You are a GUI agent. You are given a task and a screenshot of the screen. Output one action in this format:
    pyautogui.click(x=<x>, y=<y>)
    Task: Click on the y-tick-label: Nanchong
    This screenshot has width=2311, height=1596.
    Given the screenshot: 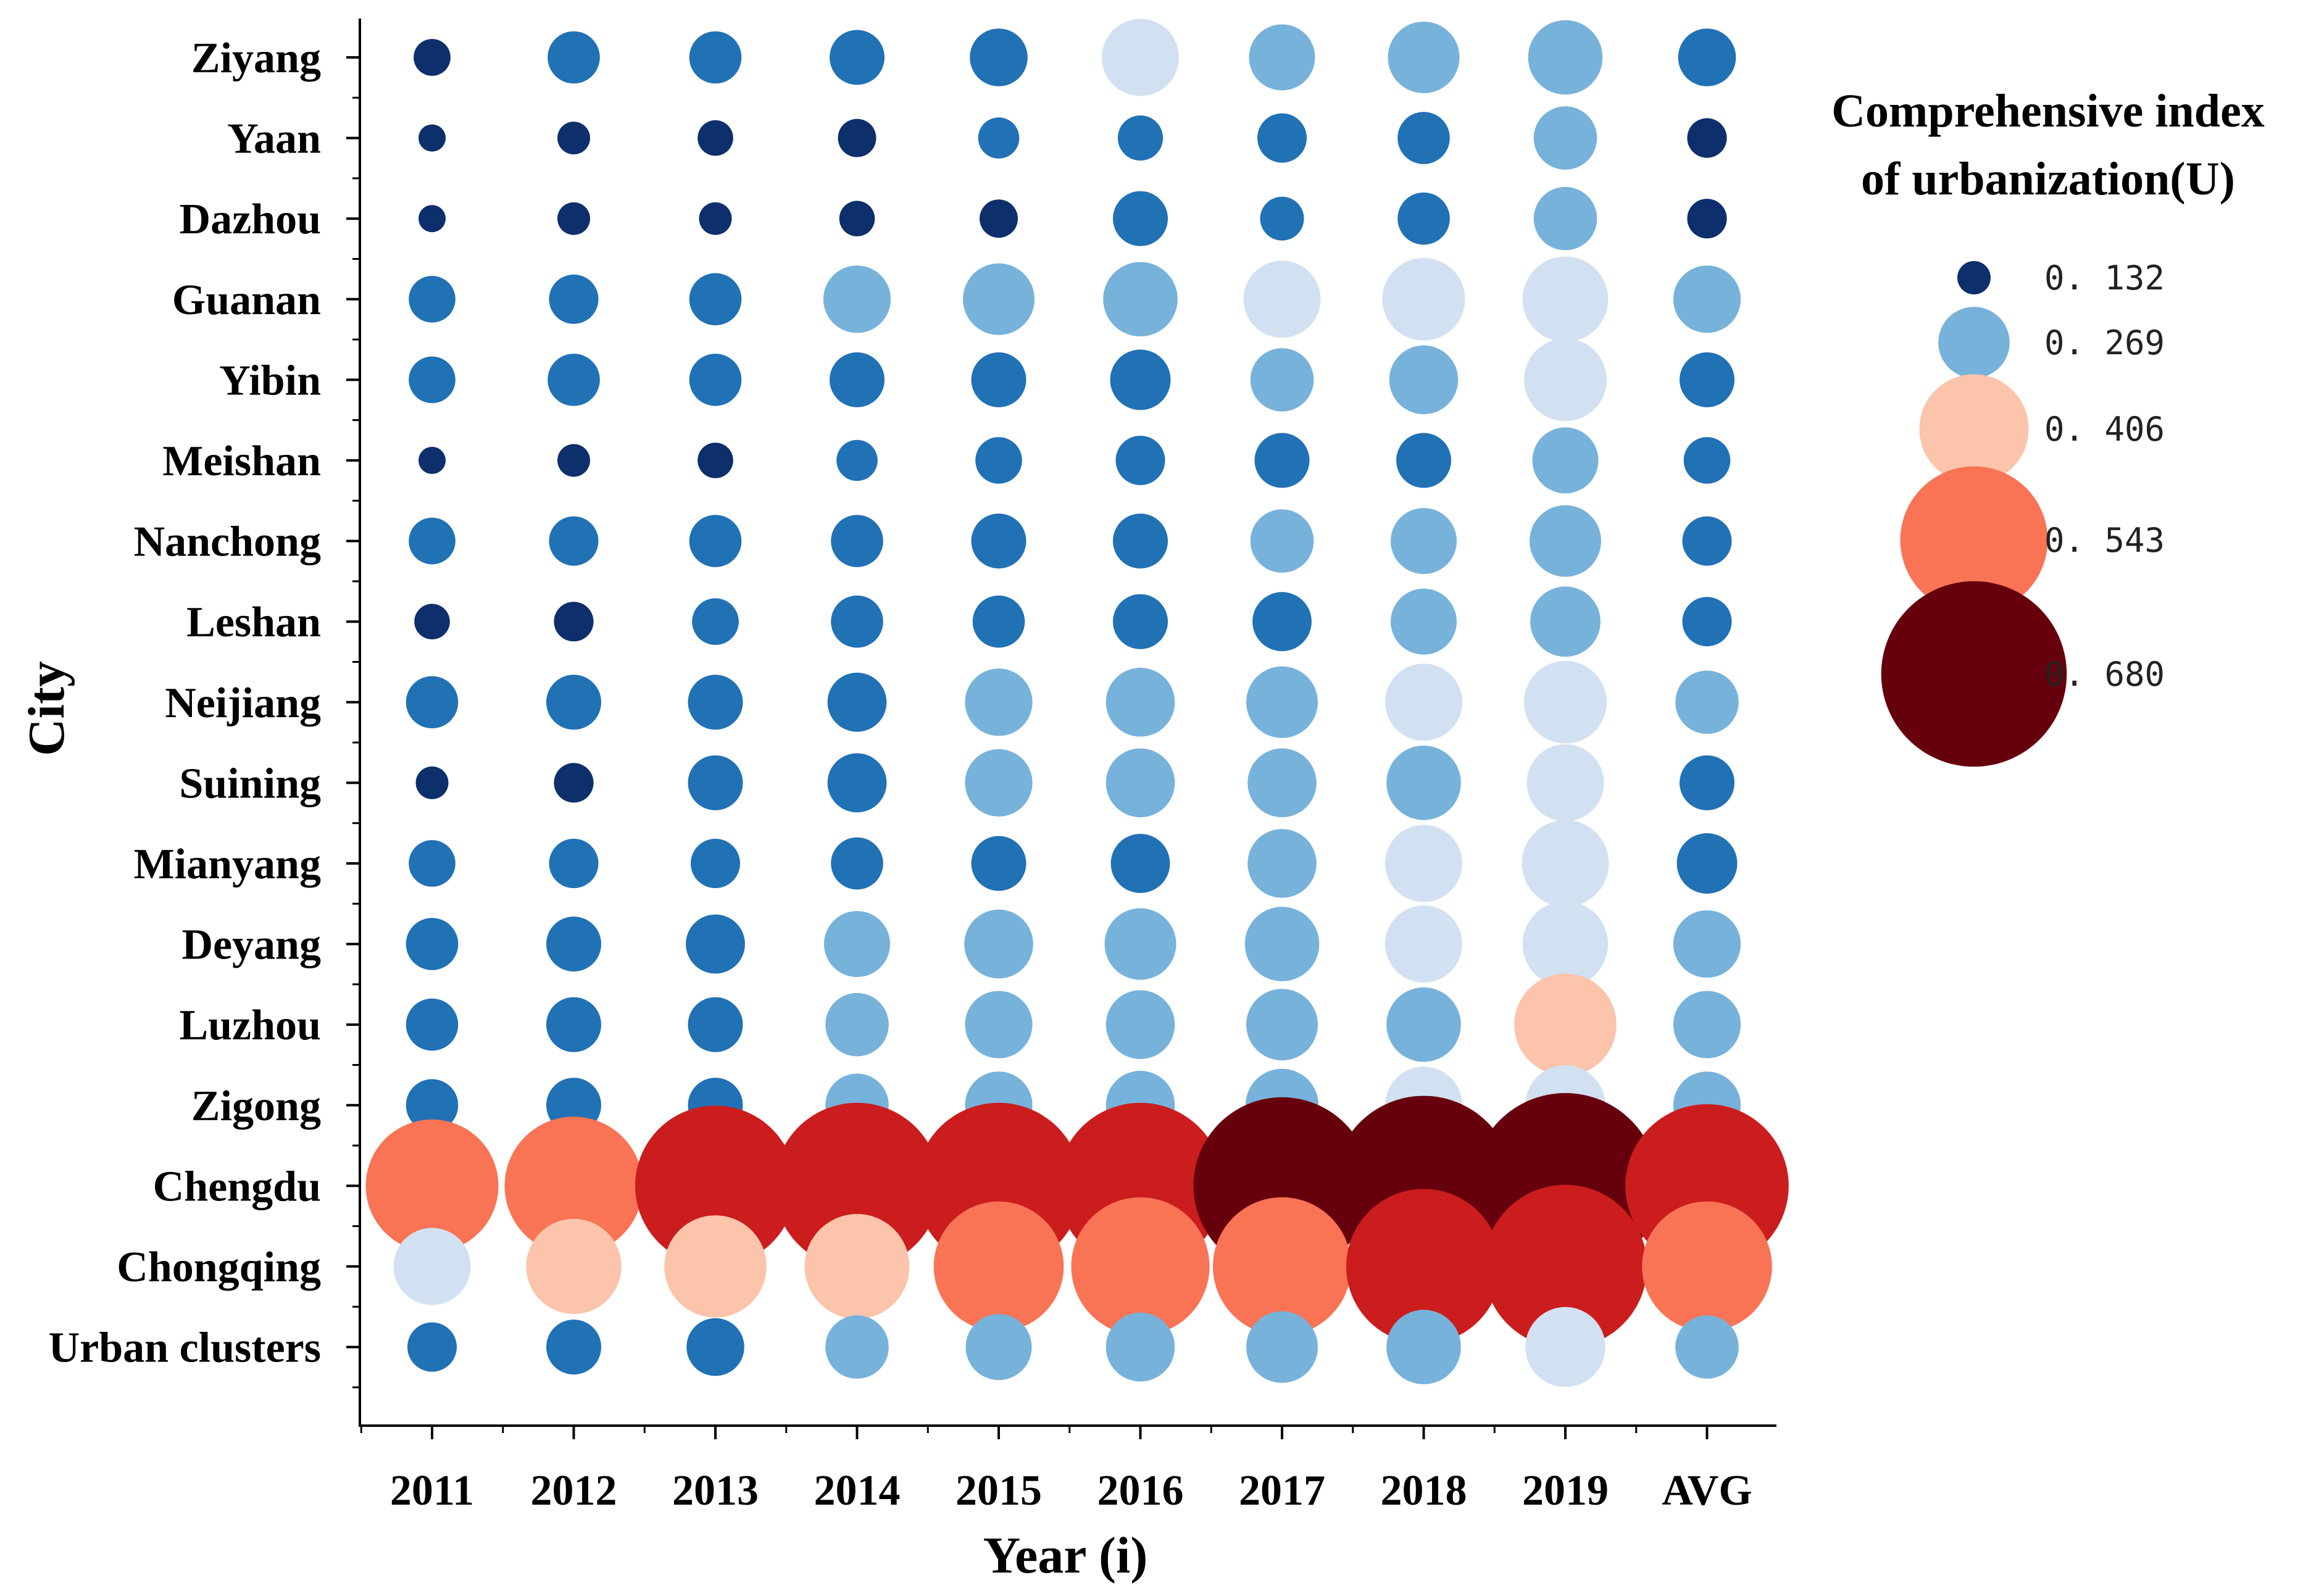 What is the action you would take?
    pyautogui.click(x=228, y=542)
    